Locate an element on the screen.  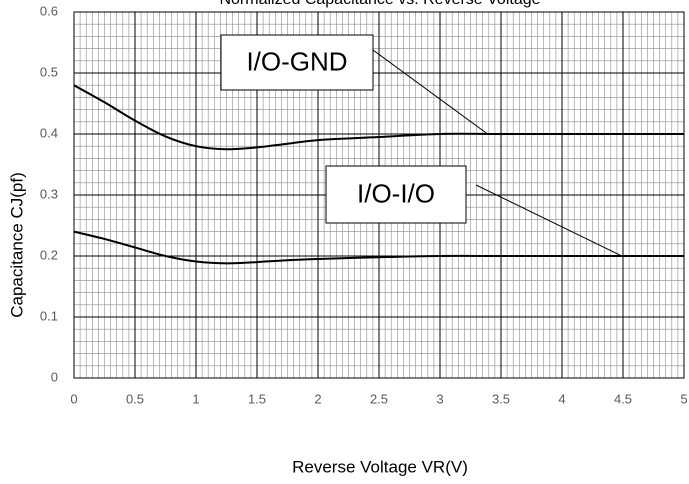
x-tick-label: 5 is located at coordinates (683, 398).